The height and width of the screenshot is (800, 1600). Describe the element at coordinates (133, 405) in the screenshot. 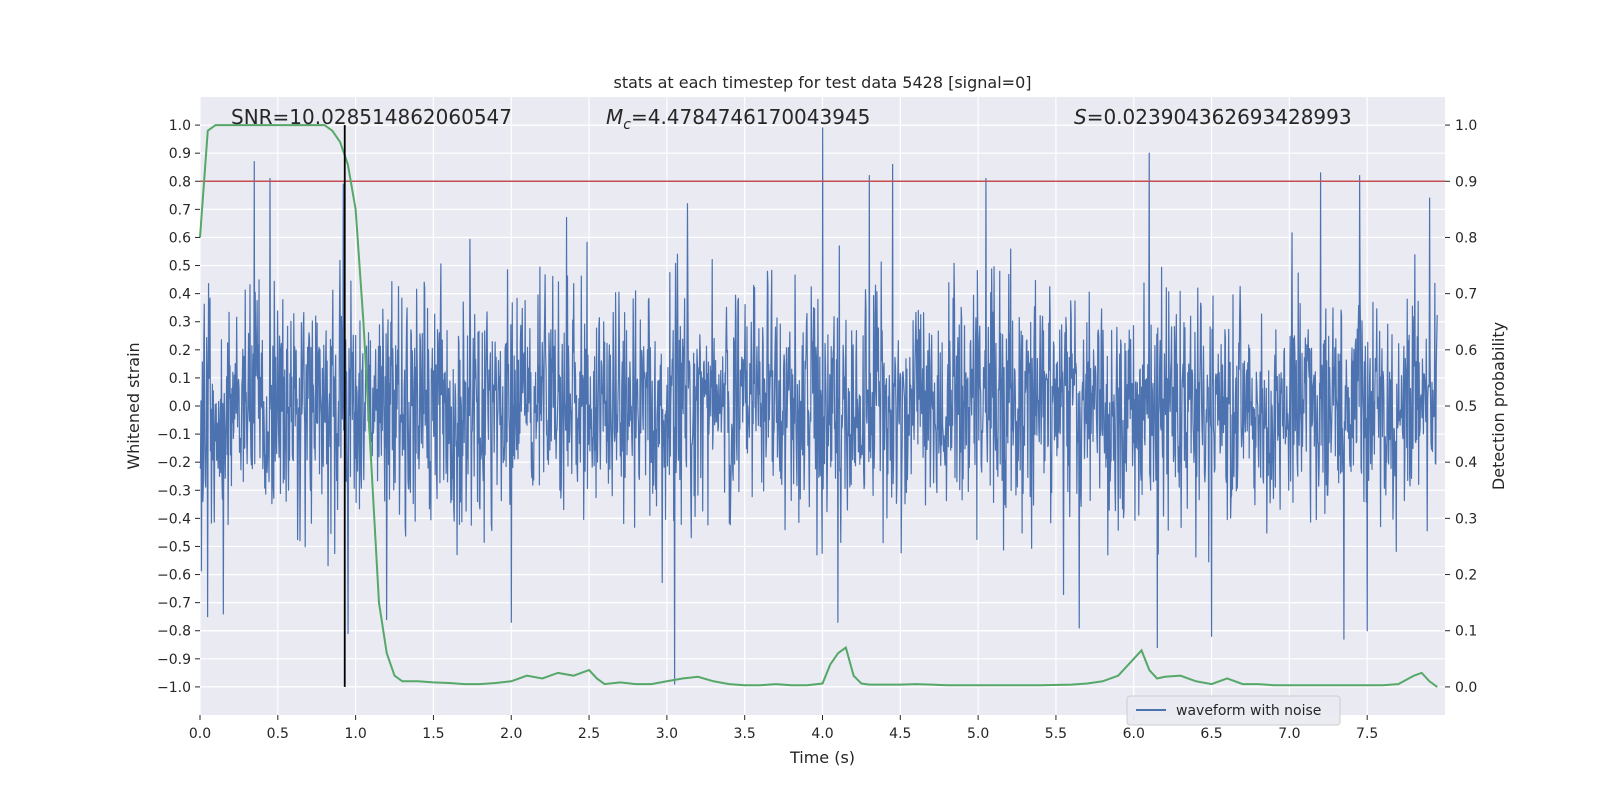

I see `y-axis-label: Whitened strain` at that location.